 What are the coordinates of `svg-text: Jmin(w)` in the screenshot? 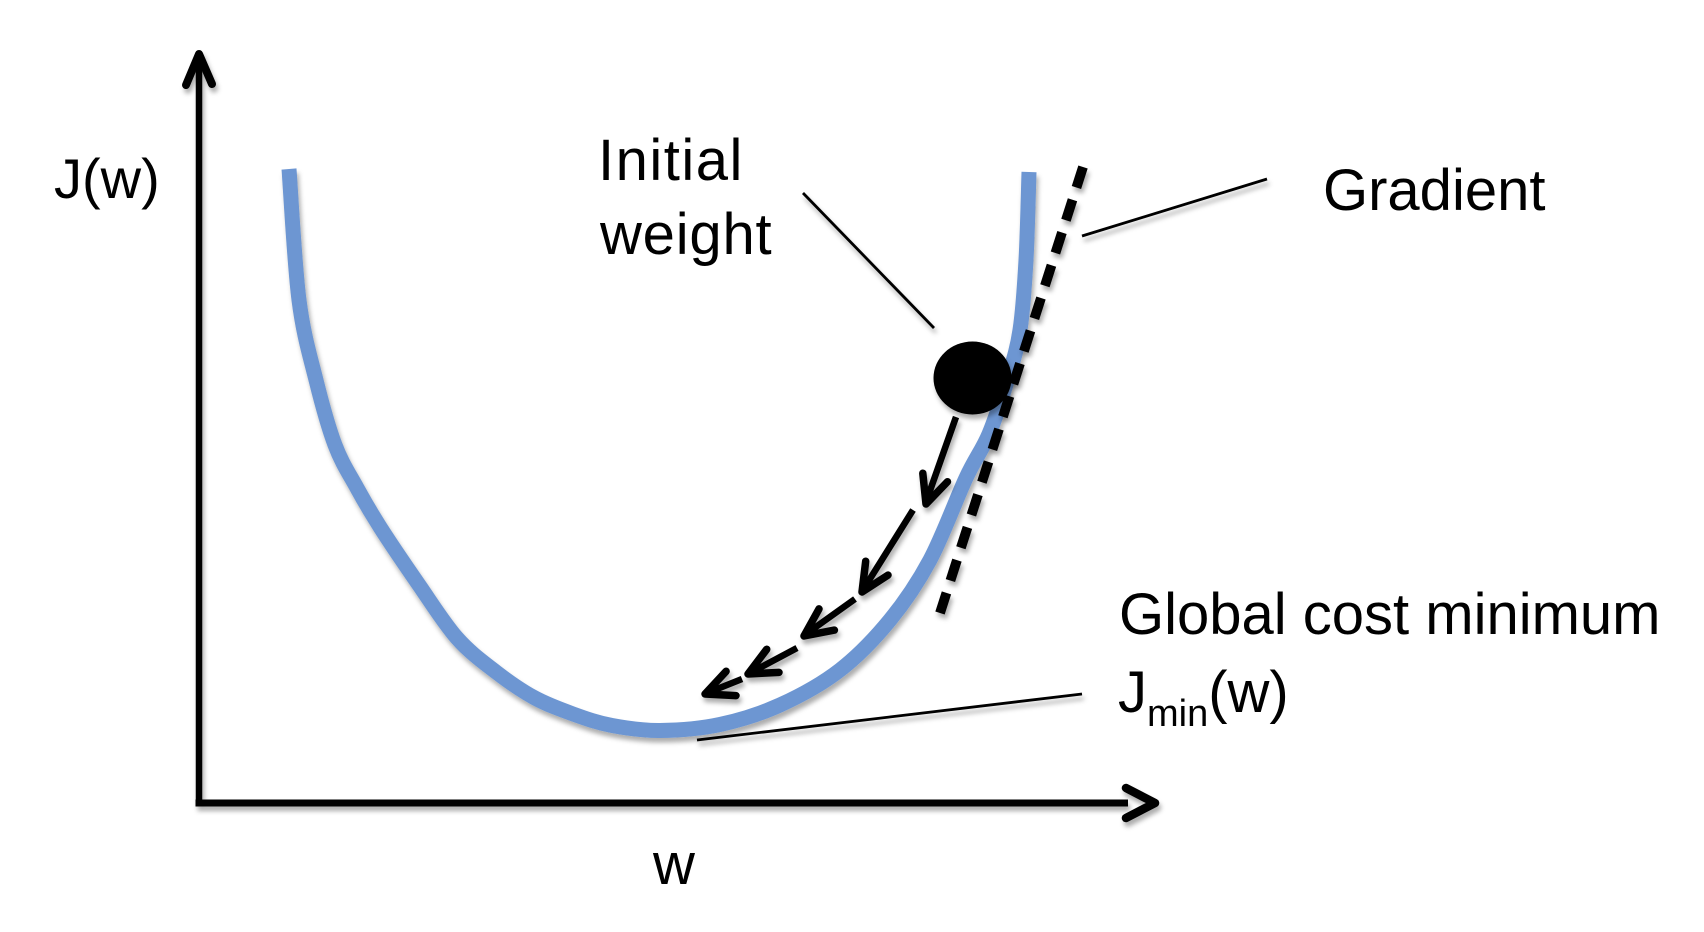 It's located at (1203, 697).